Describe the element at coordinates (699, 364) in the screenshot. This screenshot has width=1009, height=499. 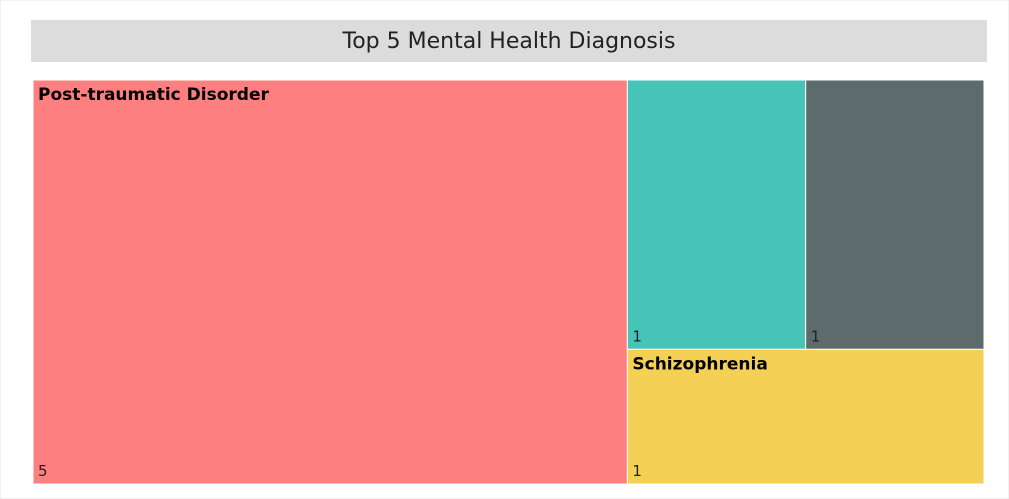
I see `tile-label: Schizophrenia` at that location.